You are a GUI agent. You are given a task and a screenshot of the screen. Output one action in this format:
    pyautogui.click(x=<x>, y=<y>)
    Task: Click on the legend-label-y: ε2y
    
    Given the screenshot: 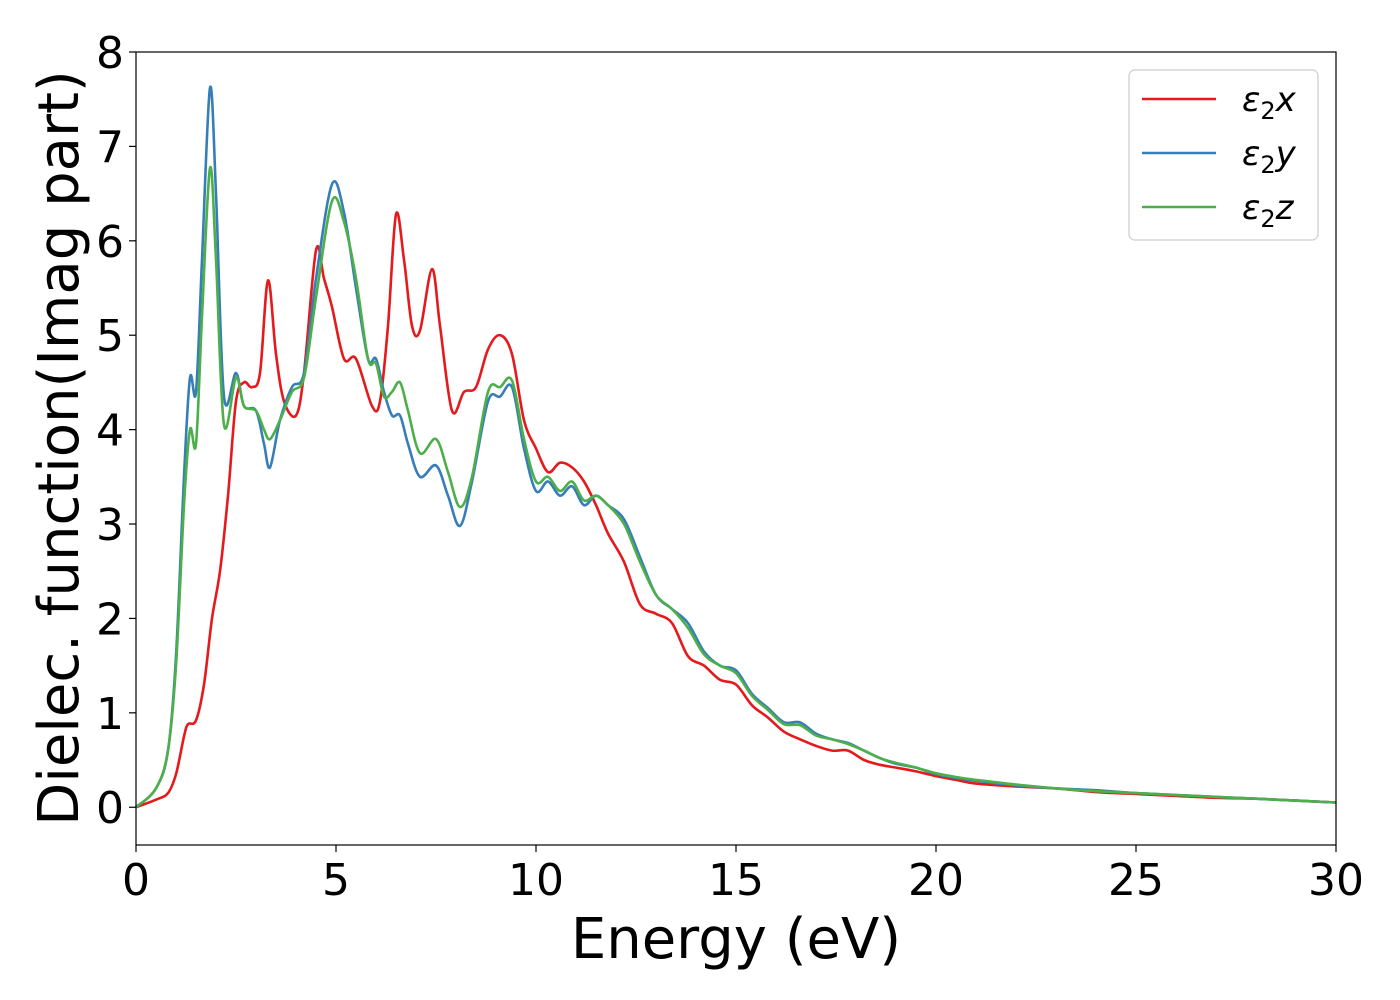 What is the action you would take?
    pyautogui.click(x=1269, y=156)
    